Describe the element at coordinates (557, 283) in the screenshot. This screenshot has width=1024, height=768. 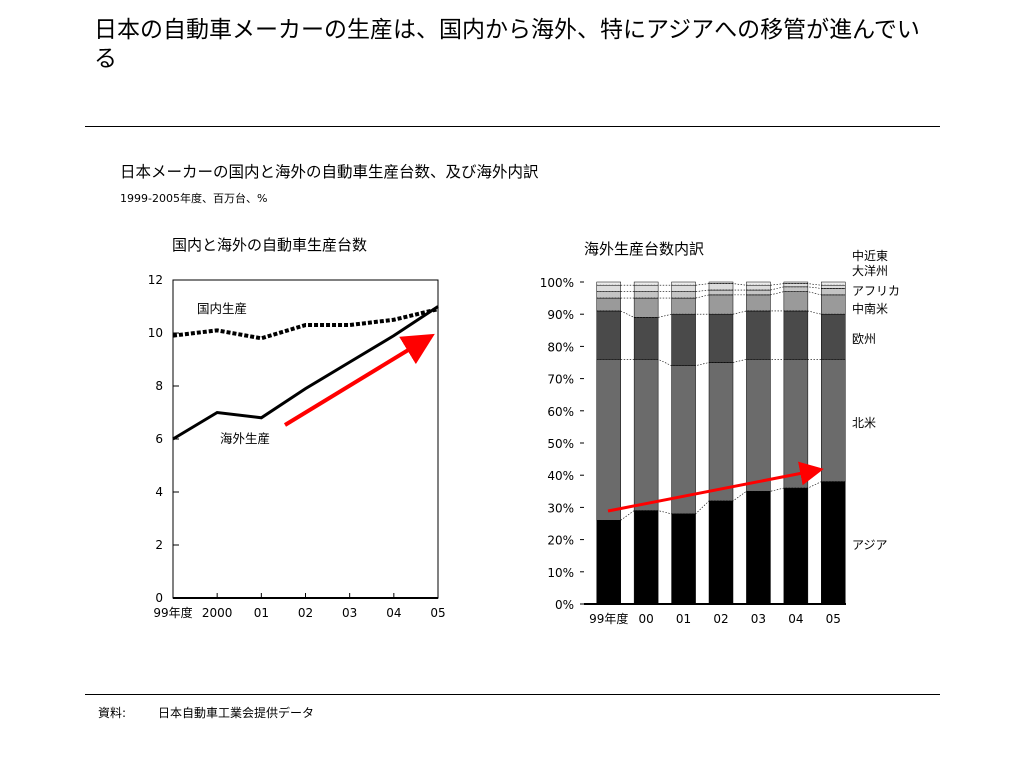
I see `right-y-tick-label: 100%` at that location.